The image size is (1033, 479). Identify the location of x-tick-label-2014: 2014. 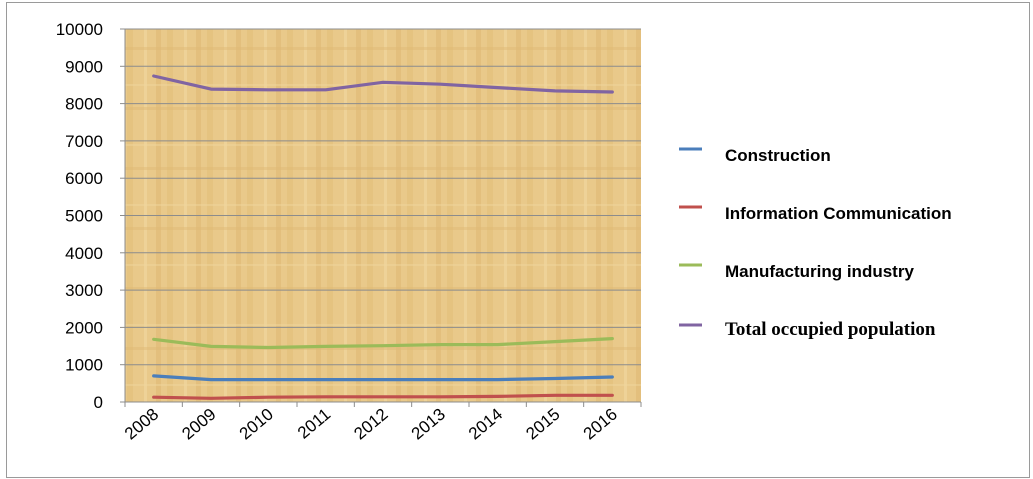
(485, 424).